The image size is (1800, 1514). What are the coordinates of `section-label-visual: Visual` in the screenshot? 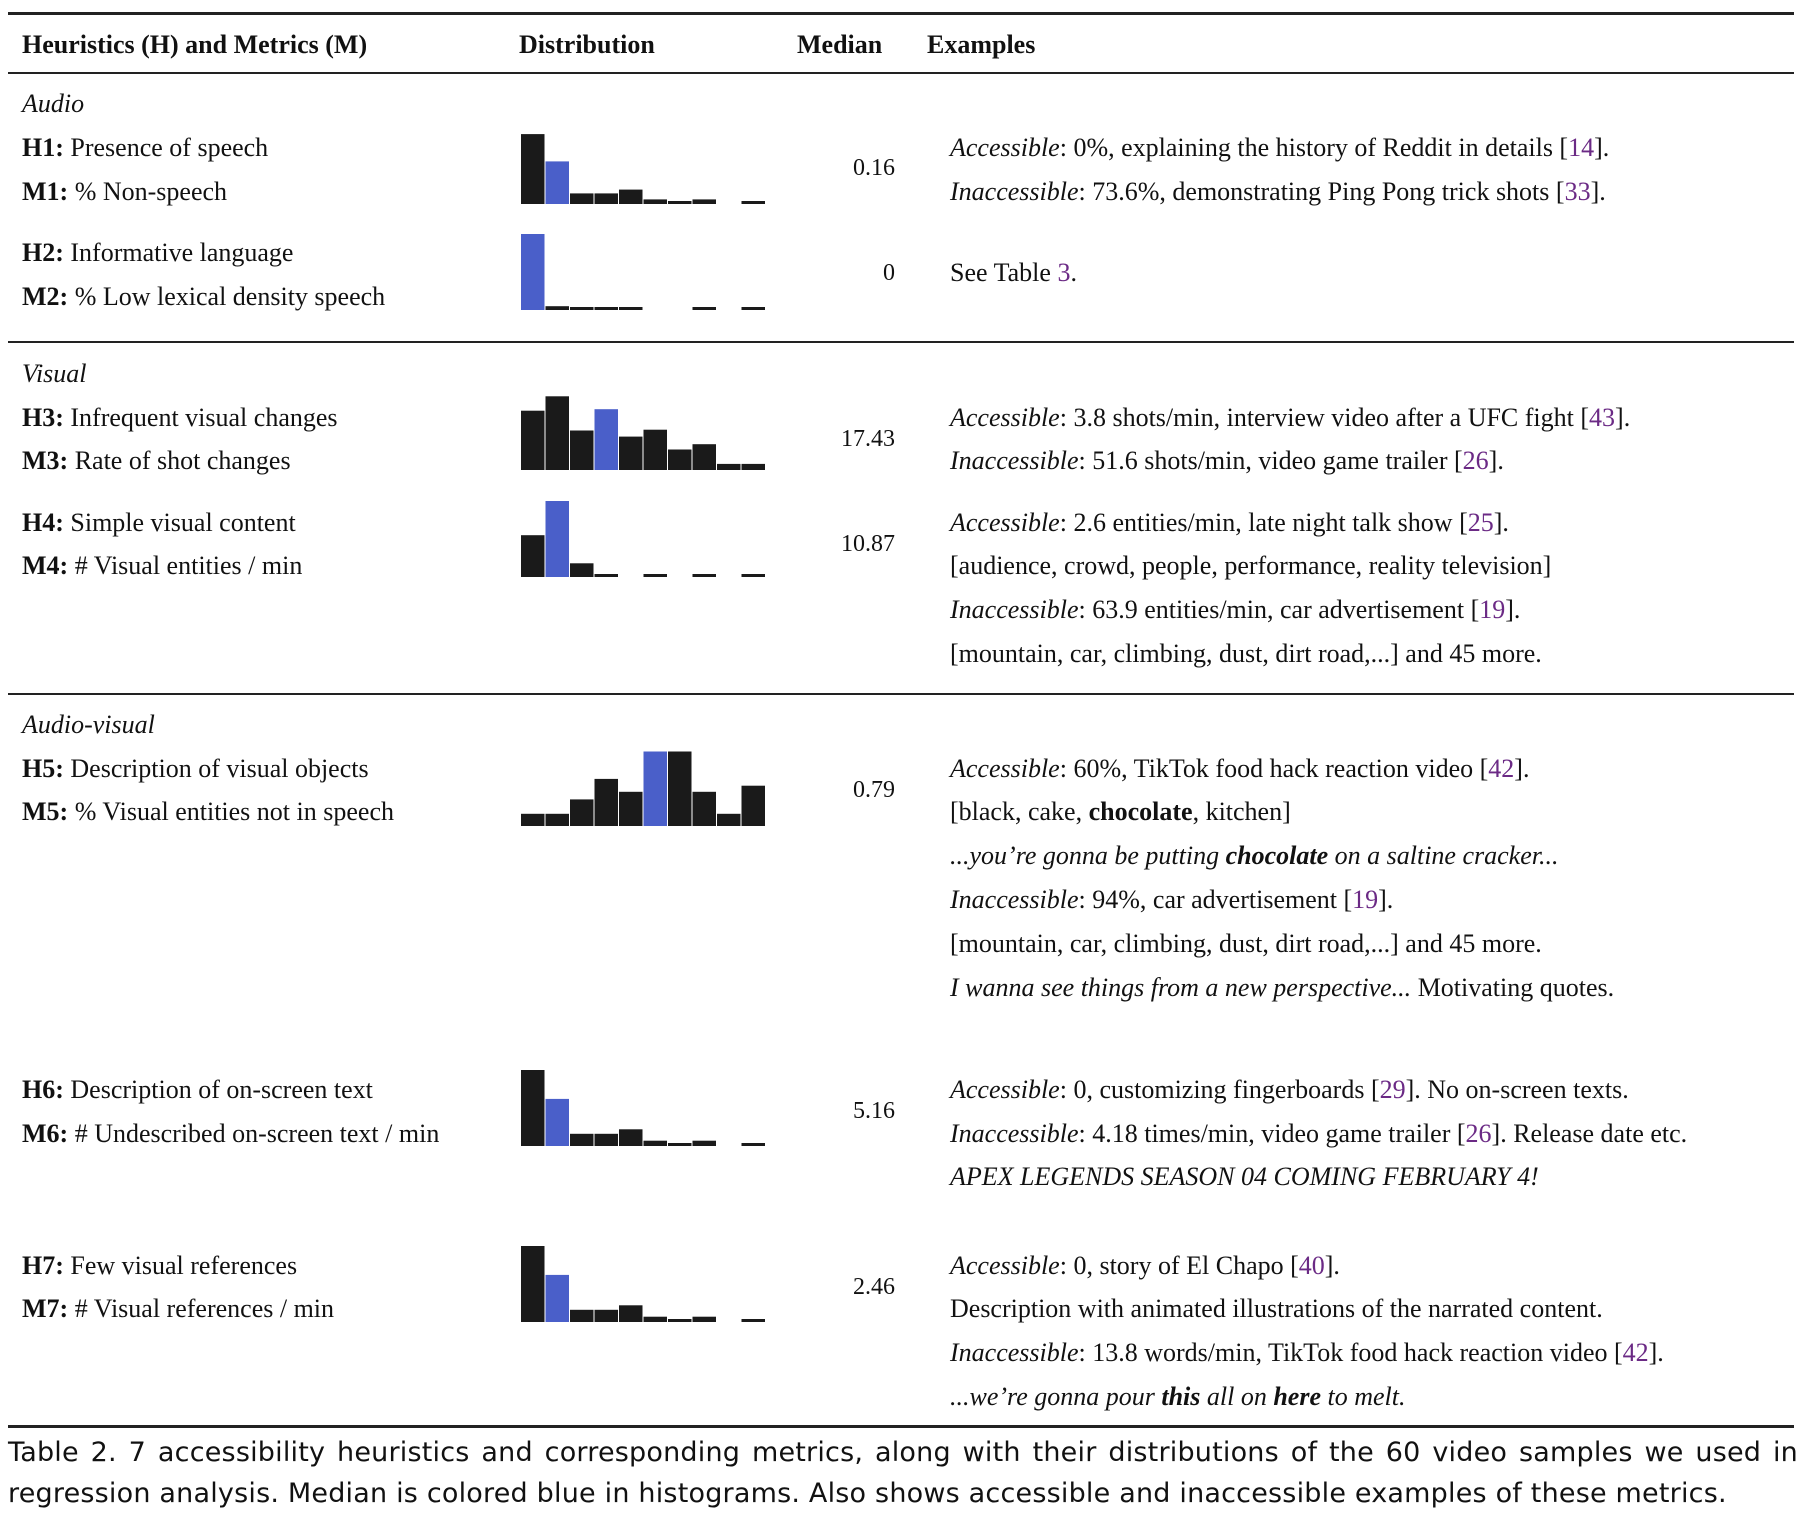 It's located at (54, 373).